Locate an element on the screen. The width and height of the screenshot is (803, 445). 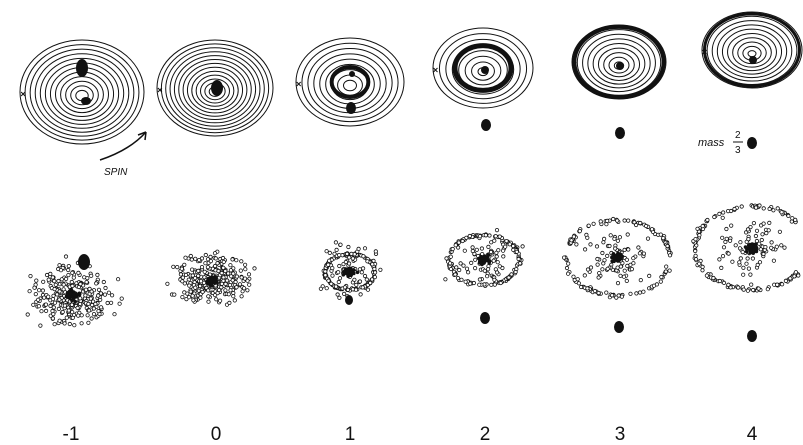
contour-panel is located at coordinates (82, 92).